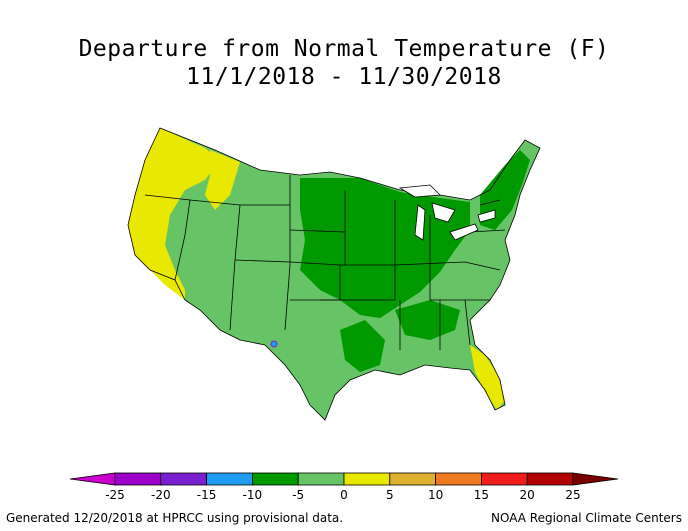 This screenshot has width=688, height=531. What do you see at coordinates (586, 518) in the screenshot?
I see `source-credit: NOAA Regional Climate Centers` at bounding box center [586, 518].